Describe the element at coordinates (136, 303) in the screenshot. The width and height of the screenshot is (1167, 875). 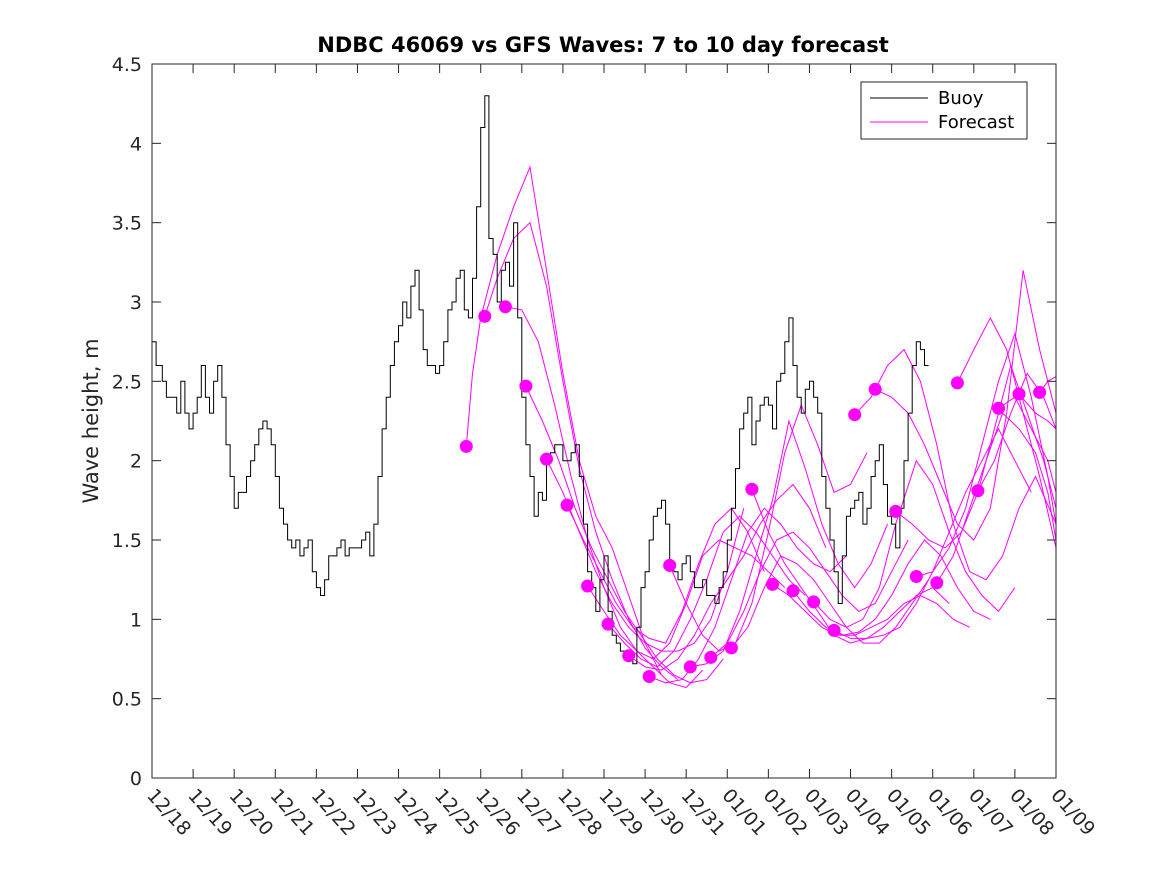
I see `y-tick-label: 3` at that location.